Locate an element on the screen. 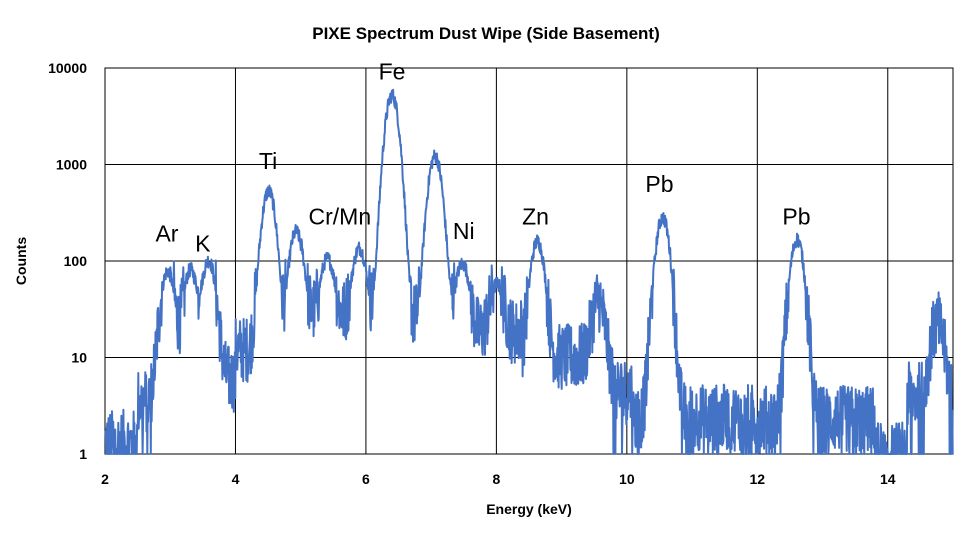 The height and width of the screenshot is (535, 967). x-tick-label: 8 is located at coordinates (496, 479).